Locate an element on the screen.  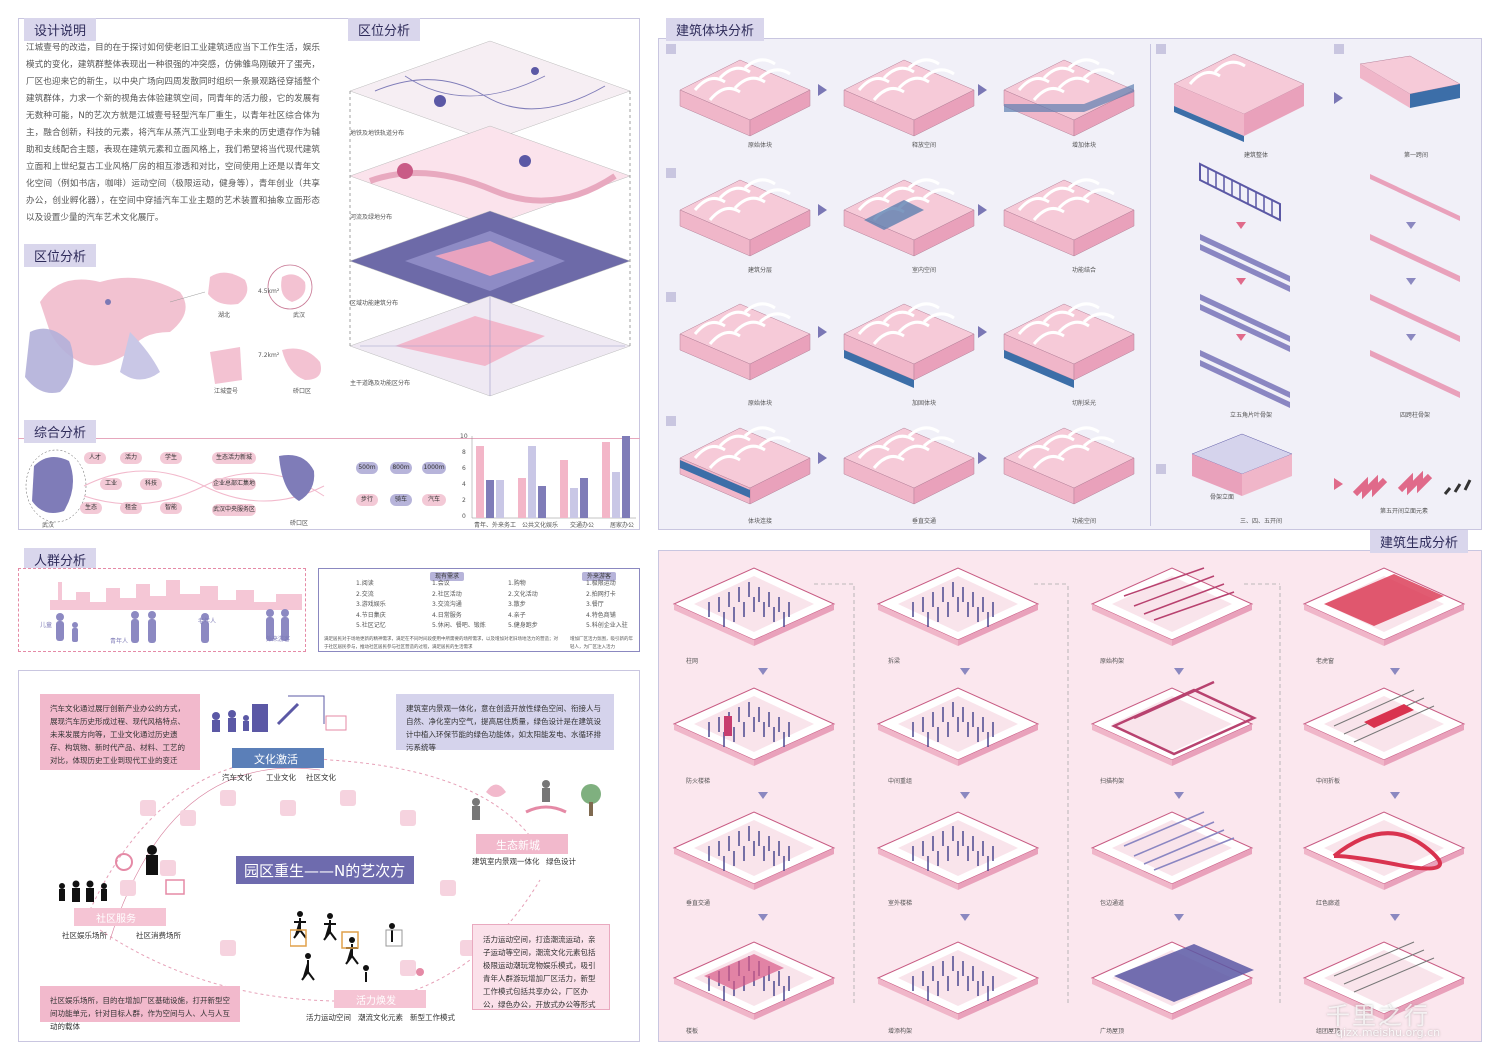
needs-col-4: 1.极限运动 2.拍网打卡 3.餐厅 4.特色商铺 5.科创企业入驻 is located at coordinates (607, 604).